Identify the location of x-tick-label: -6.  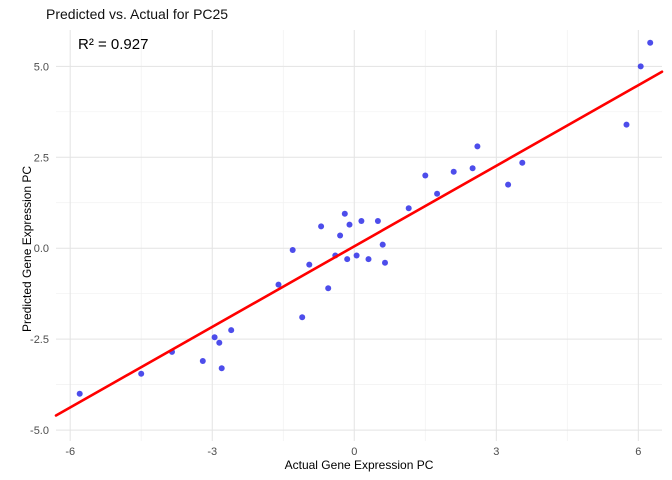
(70, 452).